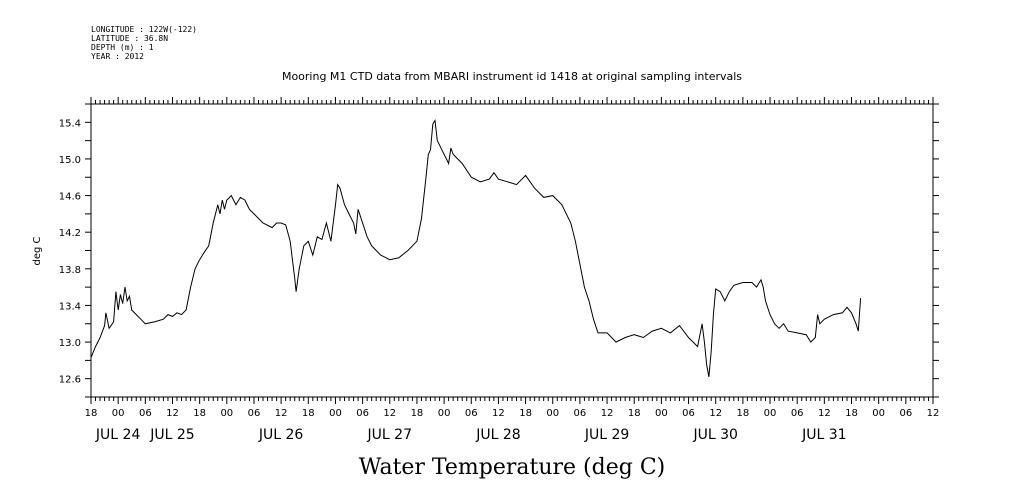 Image resolution: width=1009 pixels, height=504 pixels. Describe the element at coordinates (70, 251) in the screenshot. I see `y-tick-labels: 12.6 13.0 13.4 13.8 14.2 14.6 15.0 15.4` at that location.